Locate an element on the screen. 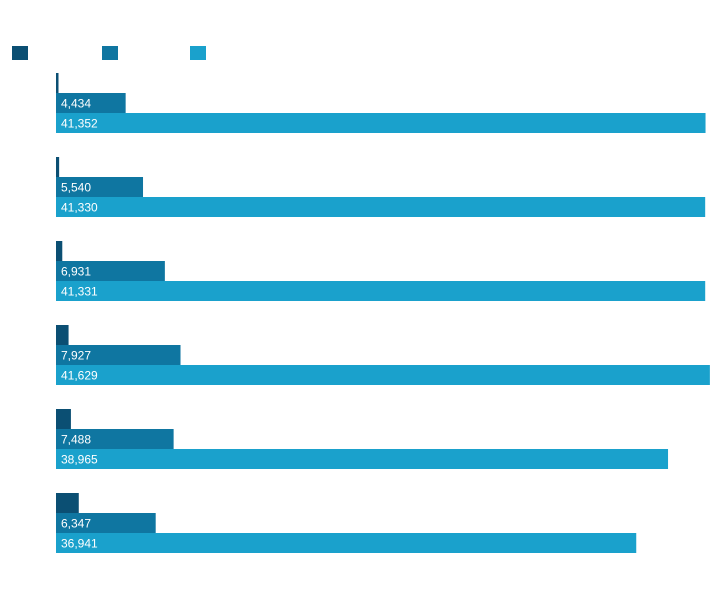 The width and height of the screenshot is (724, 589). bar-group-4: 7,927 41,629 is located at coordinates (383, 355).